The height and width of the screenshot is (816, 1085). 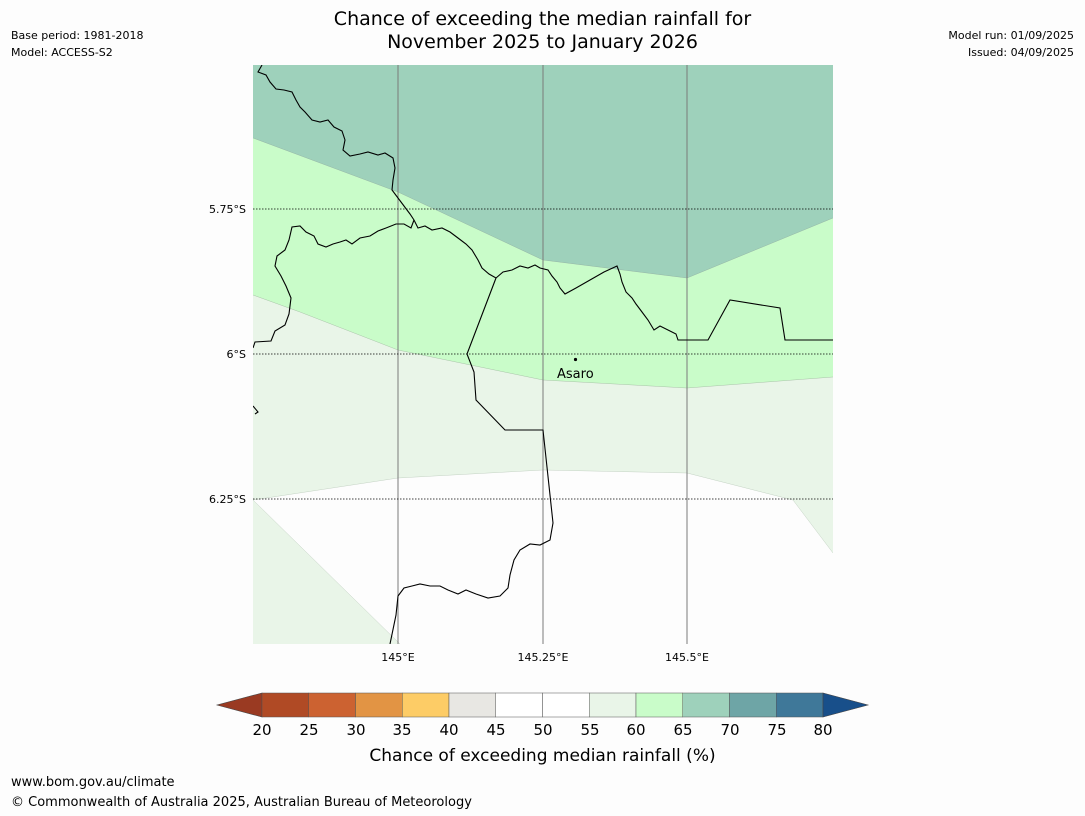 What do you see at coordinates (687, 657) in the screenshot?
I see `lon-label-145-5: 145.5°E` at bounding box center [687, 657].